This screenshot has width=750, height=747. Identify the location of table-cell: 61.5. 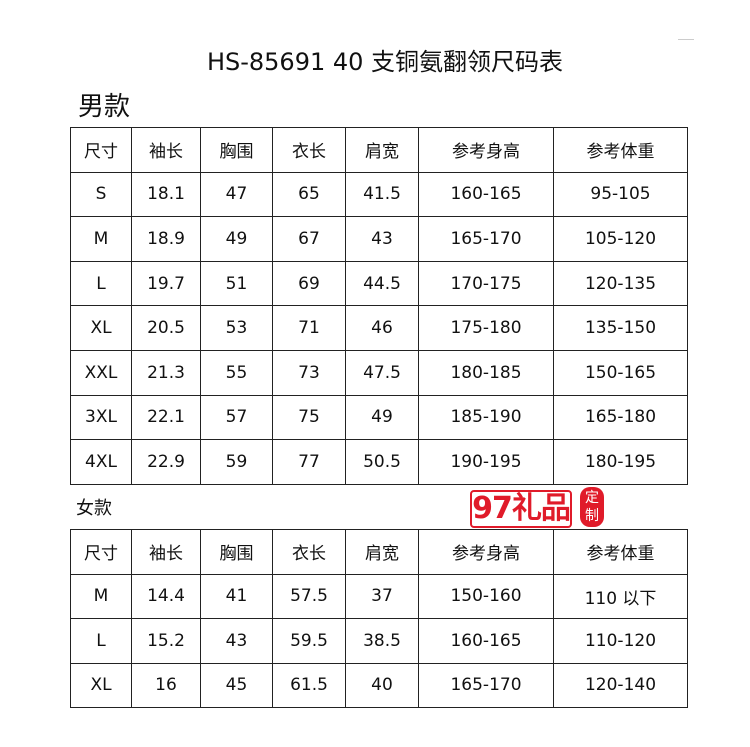
(309, 685).